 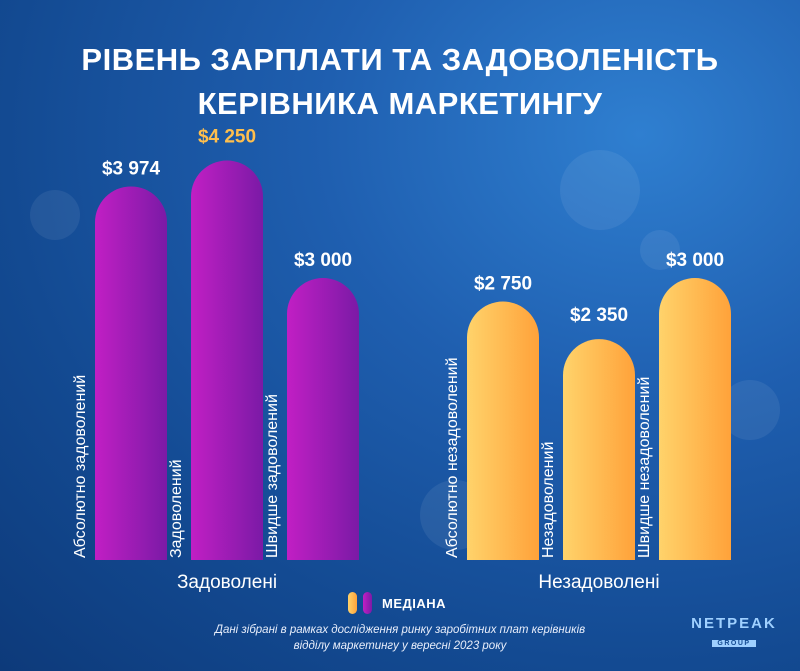 I want to click on category-label: Швидше задоволений, so click(x=272, y=476).